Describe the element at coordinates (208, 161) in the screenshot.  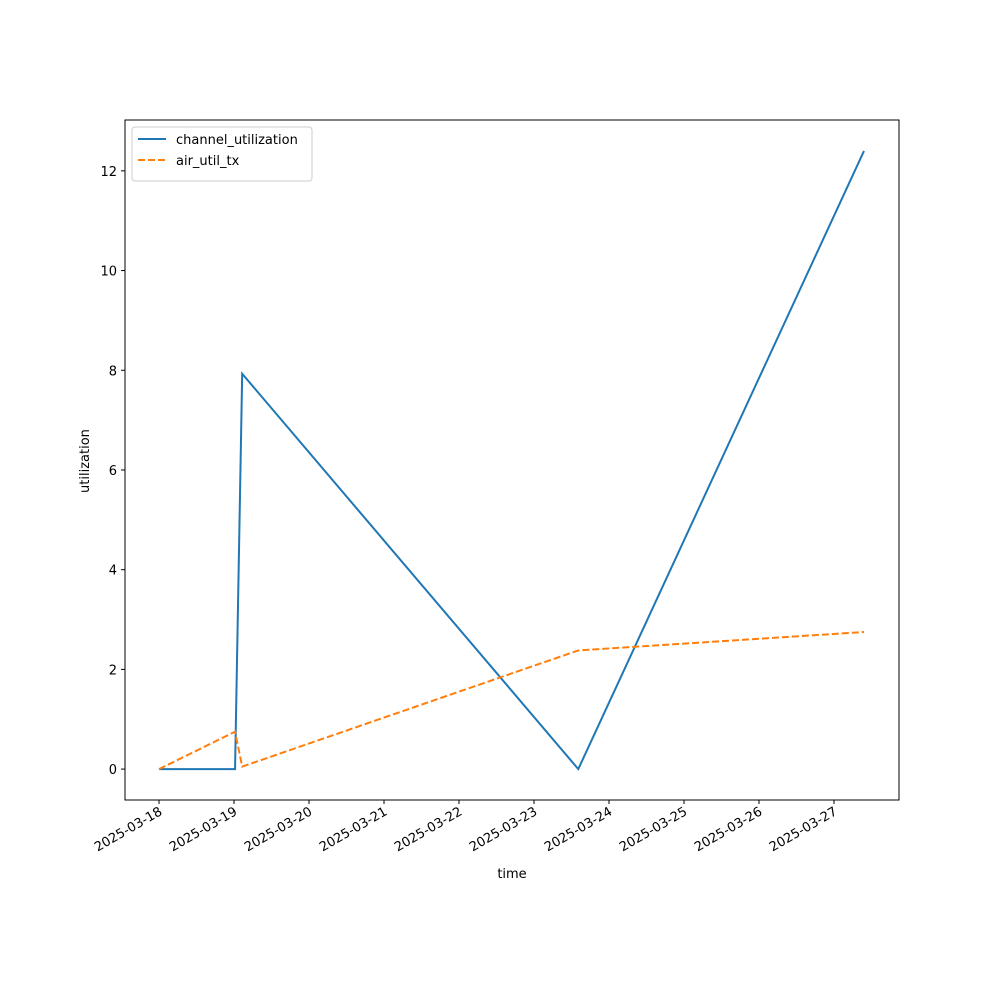
I see `legend-label: air_util_tx` at that location.